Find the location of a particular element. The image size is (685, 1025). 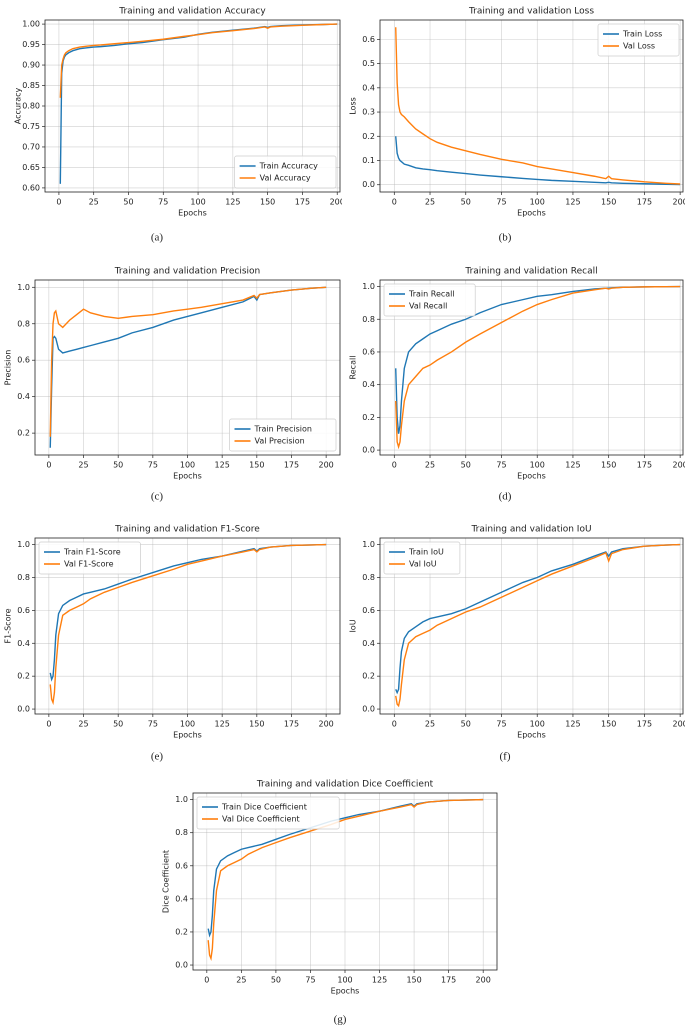

legend-label: Train Dice Coefficient is located at coordinates (264, 807).